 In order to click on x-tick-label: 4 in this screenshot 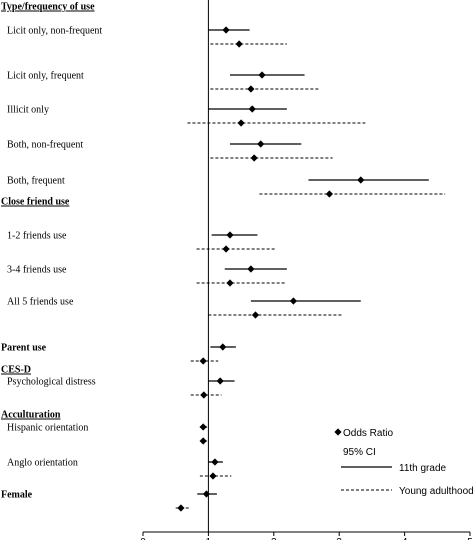, I will do `click(405, 538)`.